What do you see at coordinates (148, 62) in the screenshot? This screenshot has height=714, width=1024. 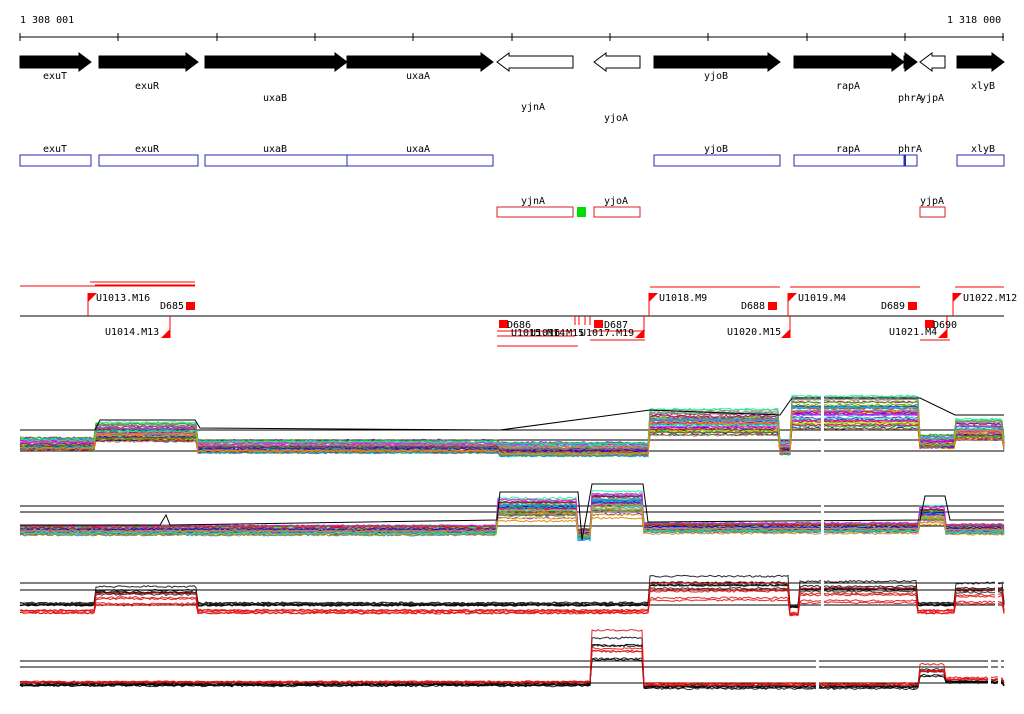 I see `gene-arrow-exuR` at bounding box center [148, 62].